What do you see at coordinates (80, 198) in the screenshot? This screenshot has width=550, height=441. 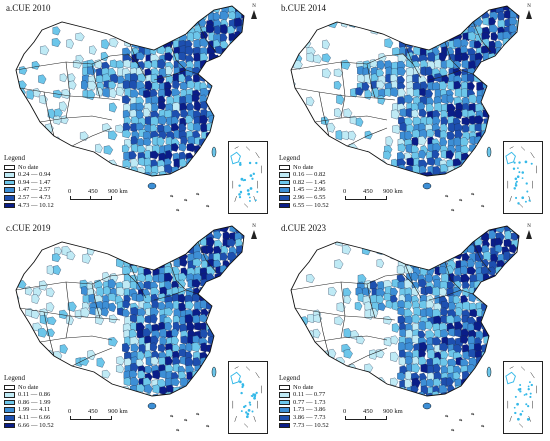 I see `scale-bar-tick` at bounding box center [80, 198].